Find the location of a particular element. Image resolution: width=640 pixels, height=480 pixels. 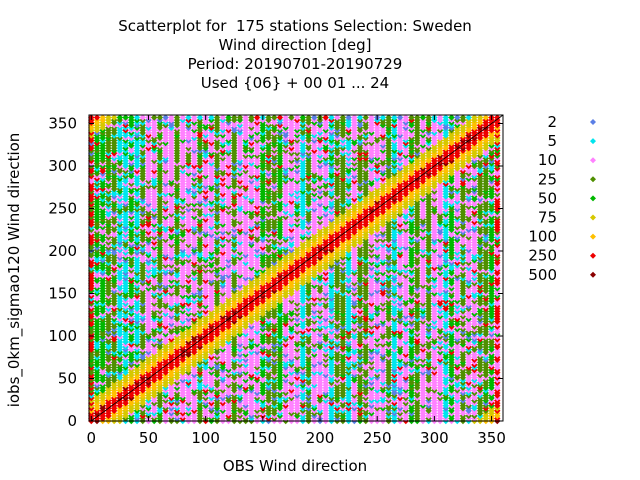

chart-title-line-3: Period: 20190701-20190729 is located at coordinates (295, 64).